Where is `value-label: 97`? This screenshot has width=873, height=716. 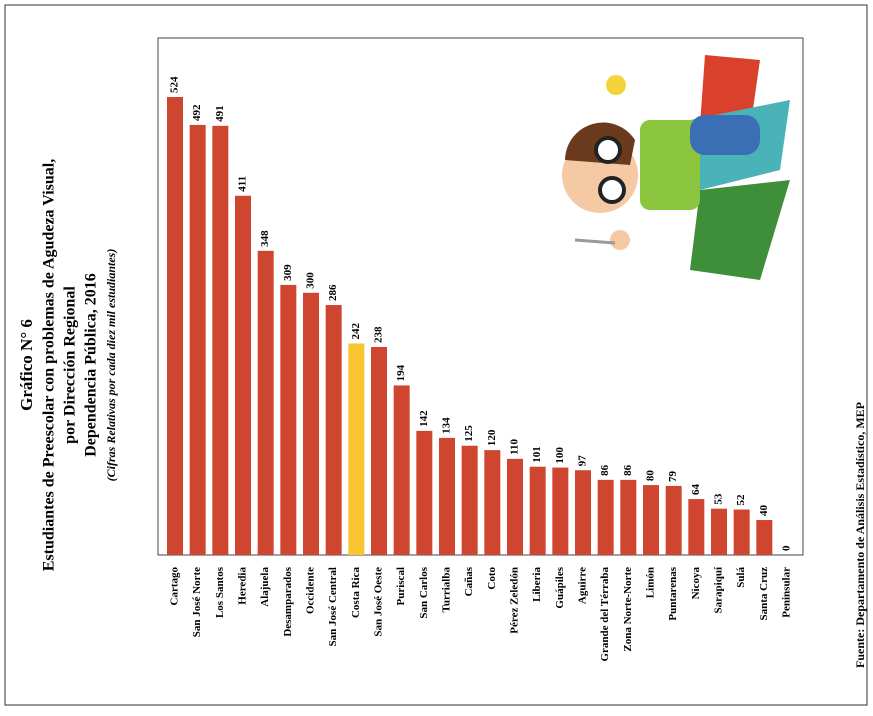
value-label: 97 is located at coordinates (583, 461).